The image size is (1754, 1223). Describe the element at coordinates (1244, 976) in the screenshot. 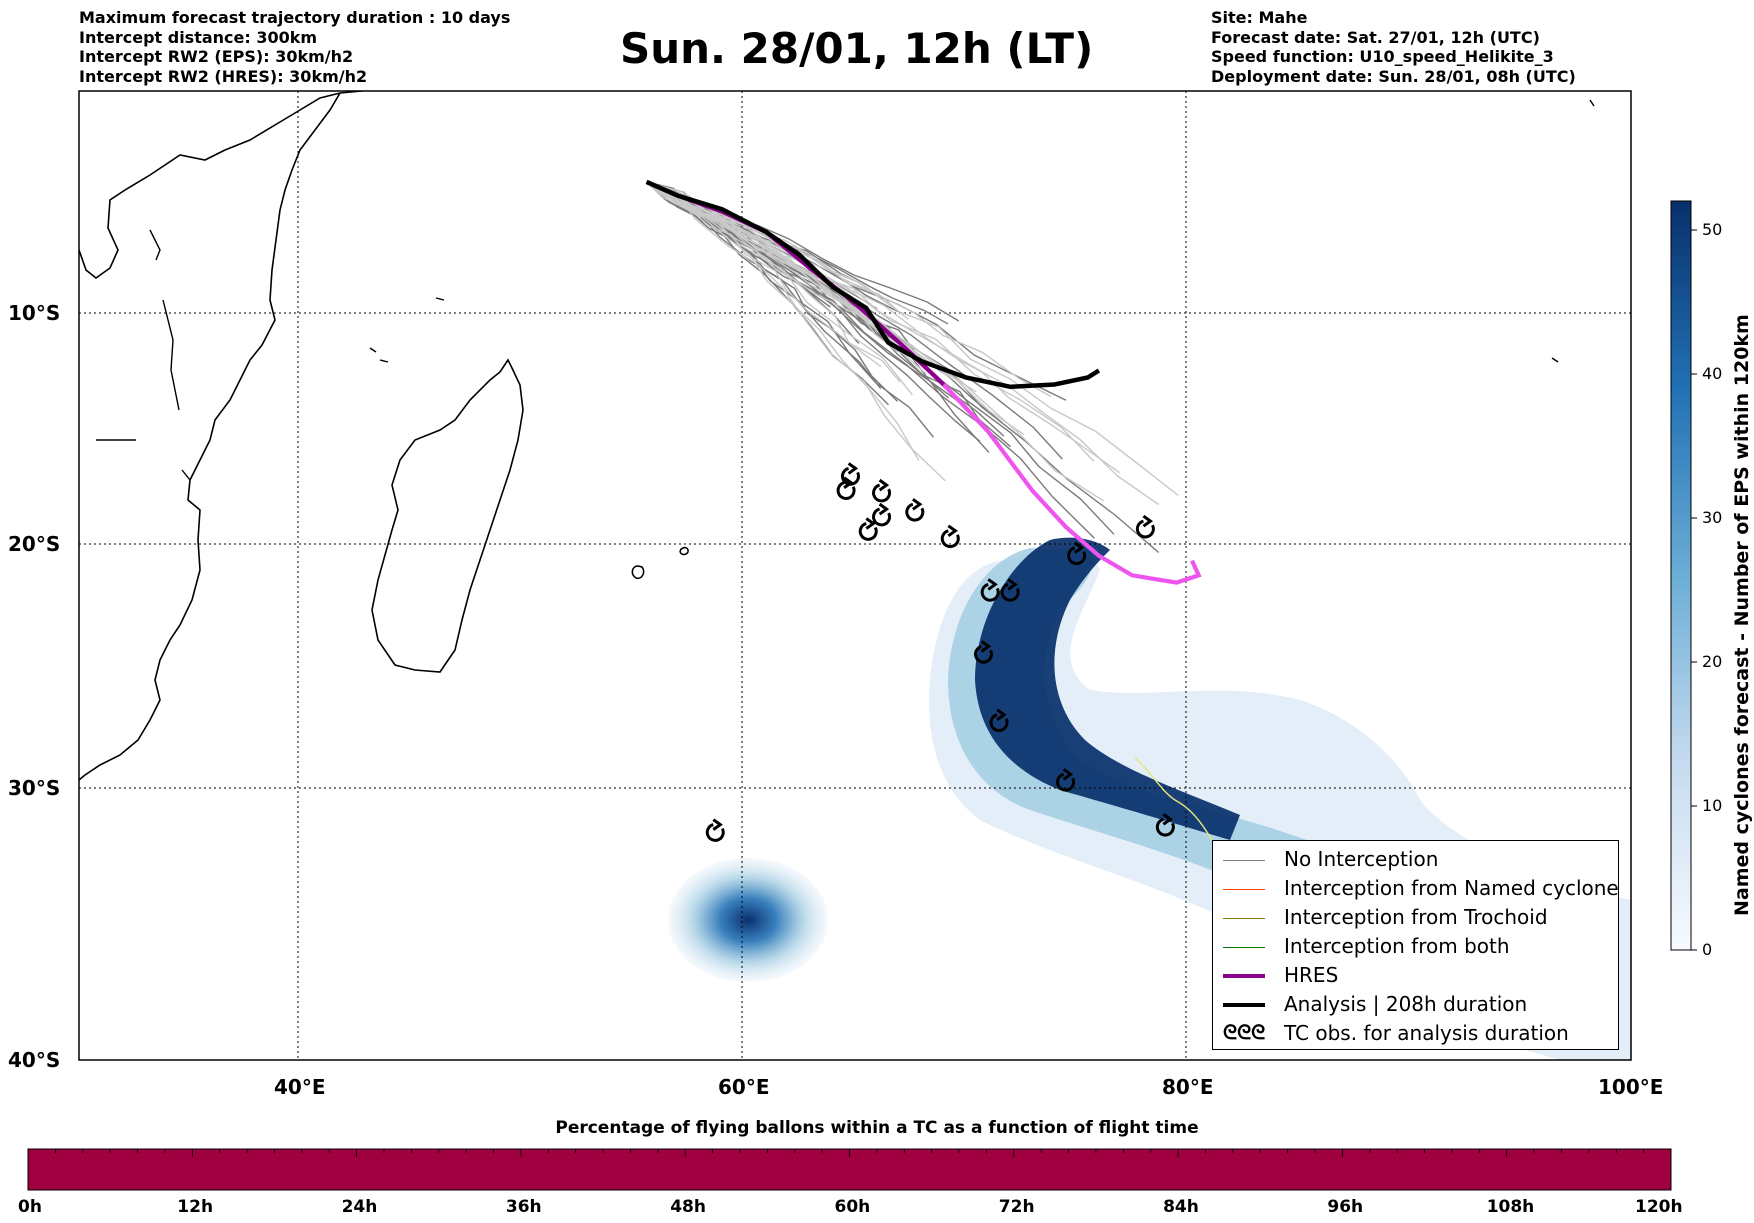

I see `legend-swatch-purple` at that location.